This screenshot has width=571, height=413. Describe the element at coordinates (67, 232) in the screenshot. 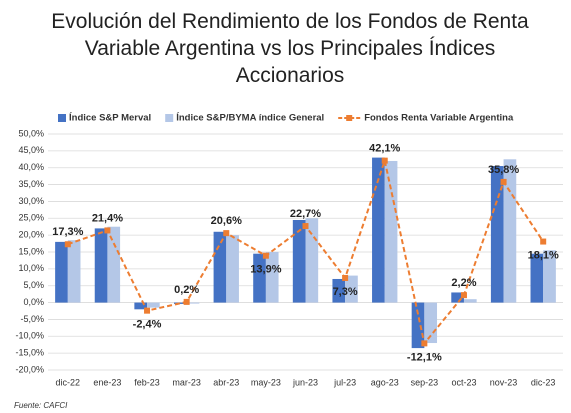

I see `data-label: 17,3%` at that location.